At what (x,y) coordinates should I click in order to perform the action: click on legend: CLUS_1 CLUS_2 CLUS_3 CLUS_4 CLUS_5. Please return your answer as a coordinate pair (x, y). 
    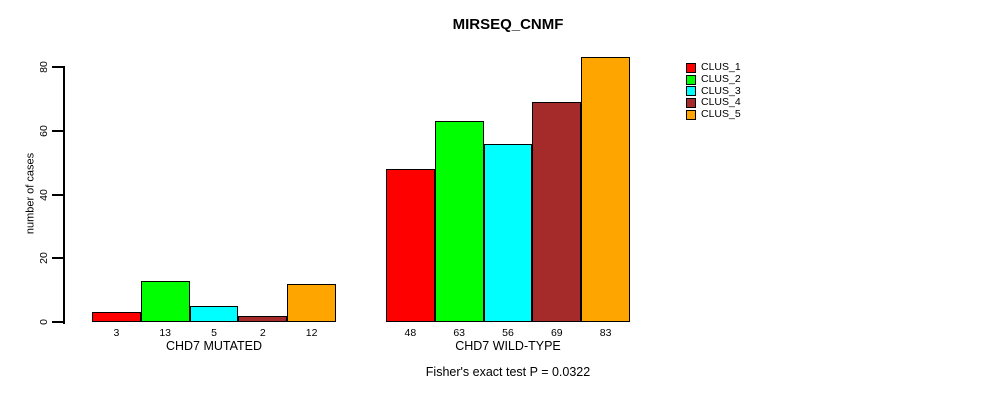
    Looking at the image, I should click on (713, 91).